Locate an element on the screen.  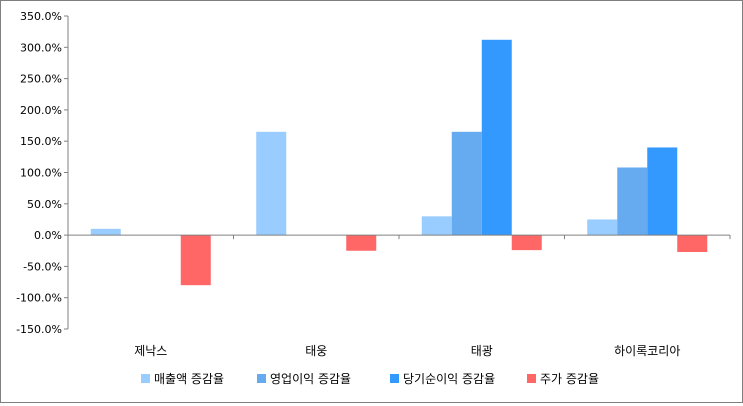
legend-label: 영업이익 증감율 is located at coordinates (310, 379).